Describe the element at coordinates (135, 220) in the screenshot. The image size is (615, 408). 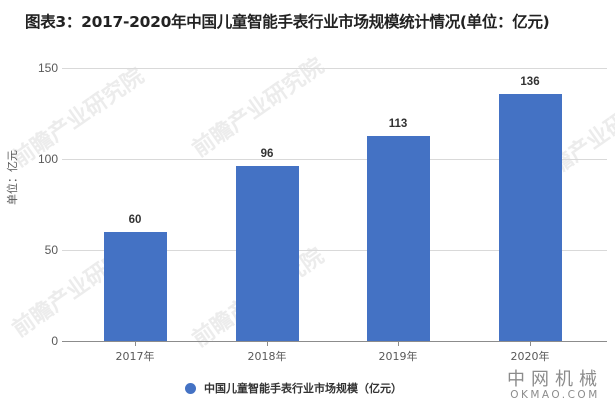
I see `data-label-2017: 60` at that location.